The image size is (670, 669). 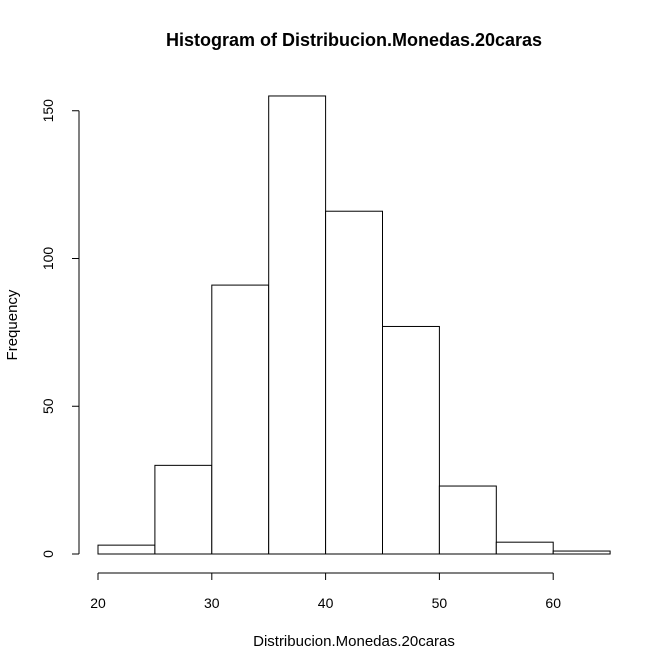 I want to click on x-axis-label: Distribucion.Monedas.20caras, so click(x=354, y=641).